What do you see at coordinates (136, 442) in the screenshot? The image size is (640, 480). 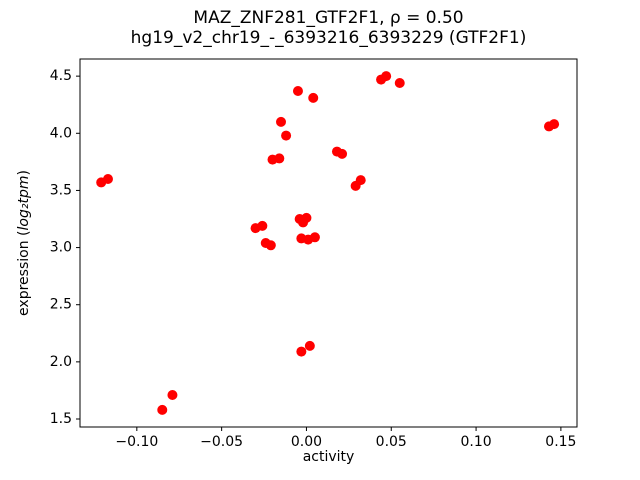 I see `x-tick-label: −0.10` at bounding box center [136, 442].